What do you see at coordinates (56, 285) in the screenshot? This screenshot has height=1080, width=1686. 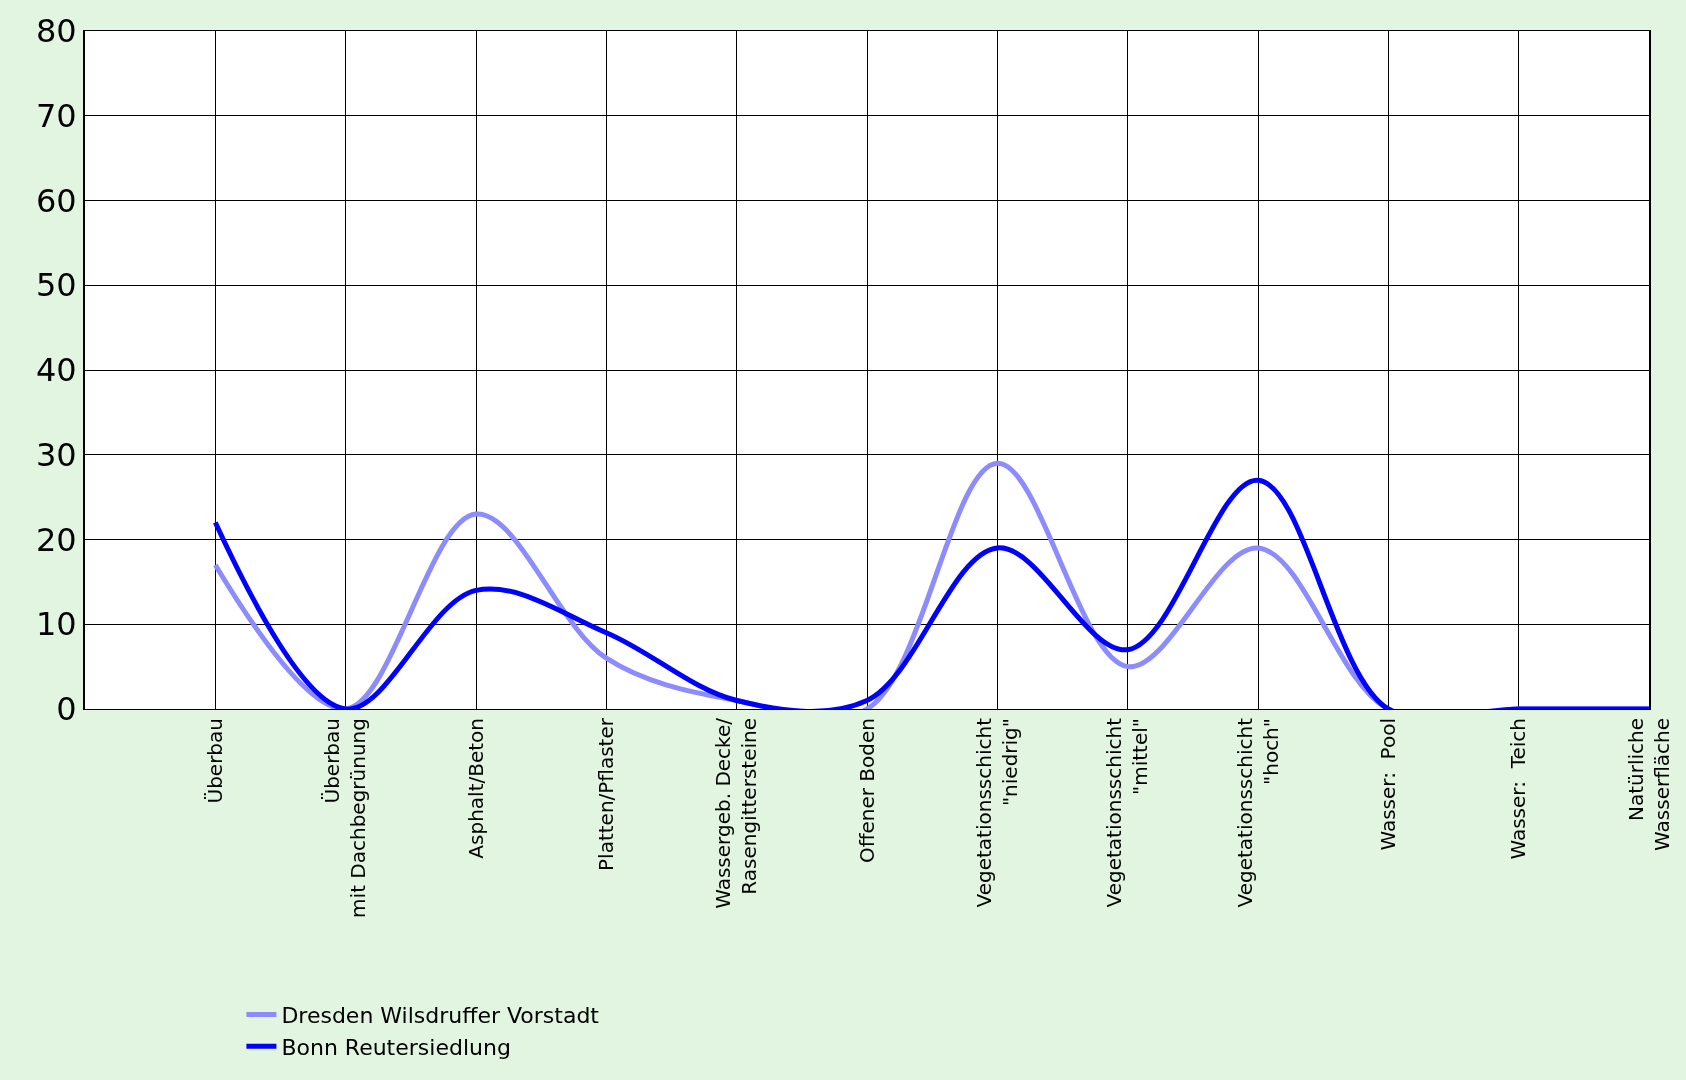 I see `y-tick-label: 50` at bounding box center [56, 285].